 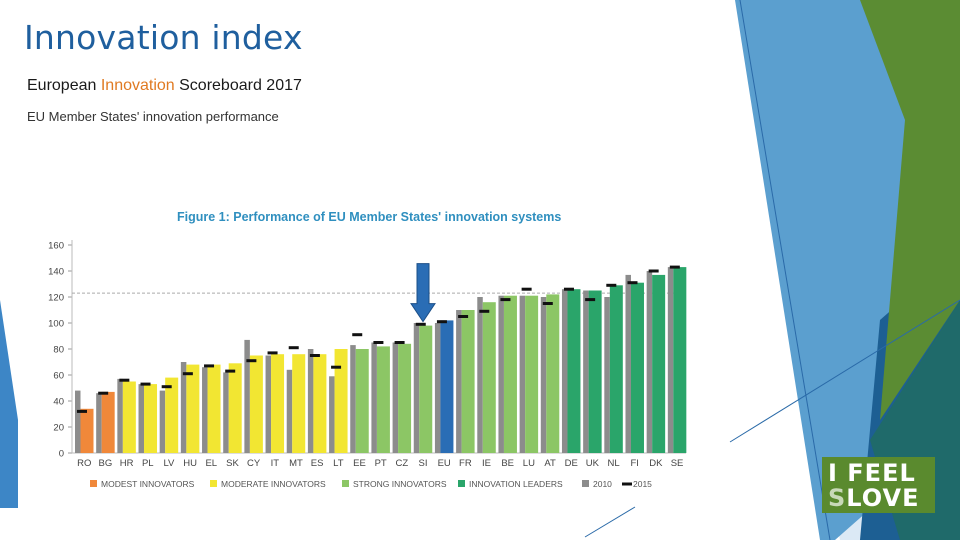 What do you see at coordinates (190, 463) in the screenshot?
I see `x-tick-label: HU` at bounding box center [190, 463].